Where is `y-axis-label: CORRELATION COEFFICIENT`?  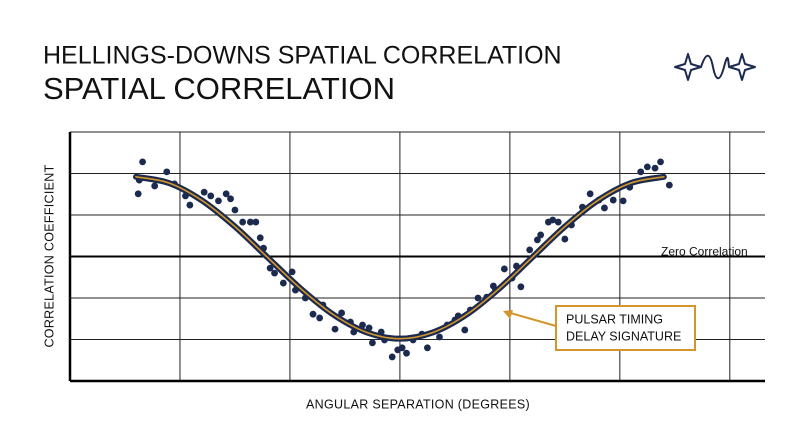 y-axis-label: CORRELATION COEFFICIENT is located at coordinates (49, 255).